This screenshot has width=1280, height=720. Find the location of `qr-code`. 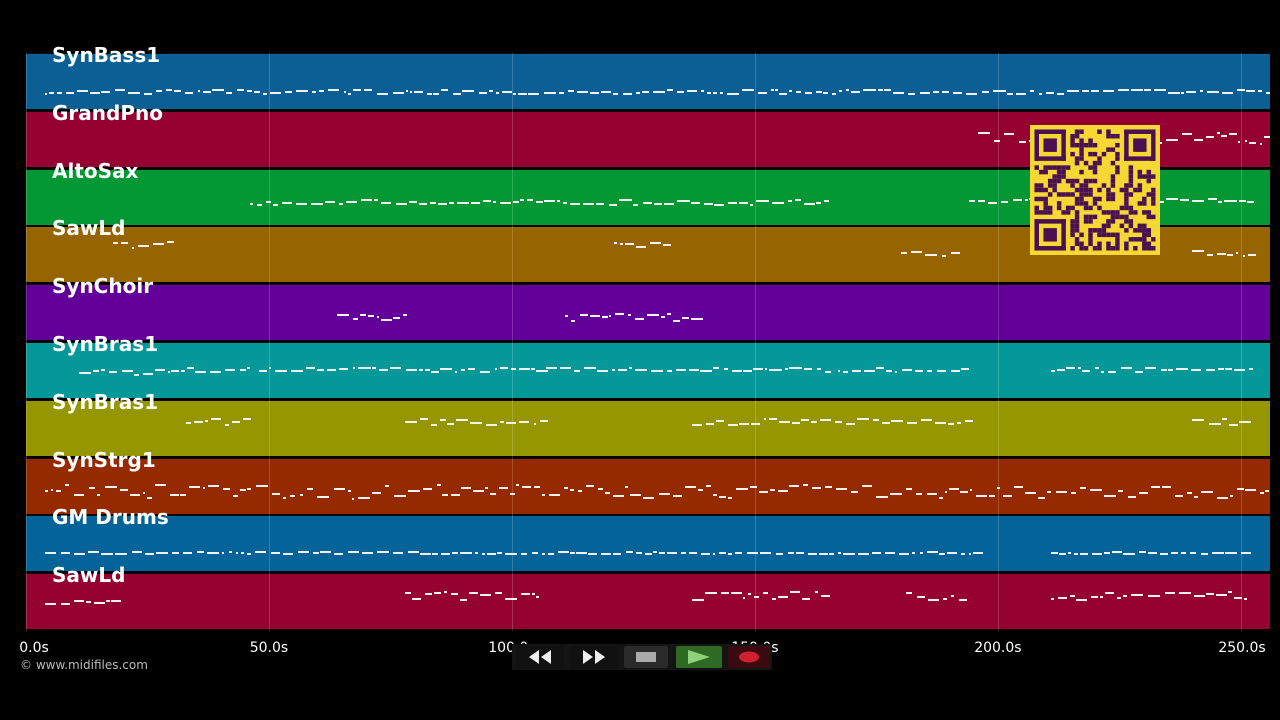

qr-code is located at coordinates (1095, 190).